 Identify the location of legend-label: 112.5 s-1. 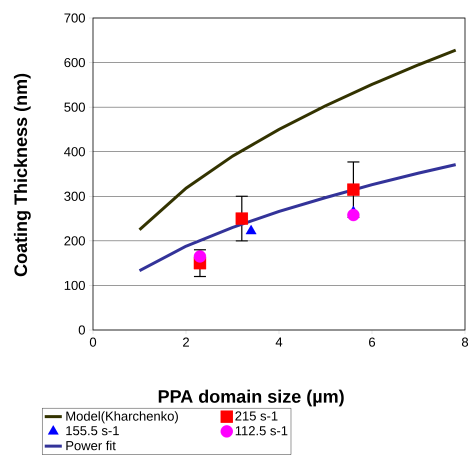
(262, 431).